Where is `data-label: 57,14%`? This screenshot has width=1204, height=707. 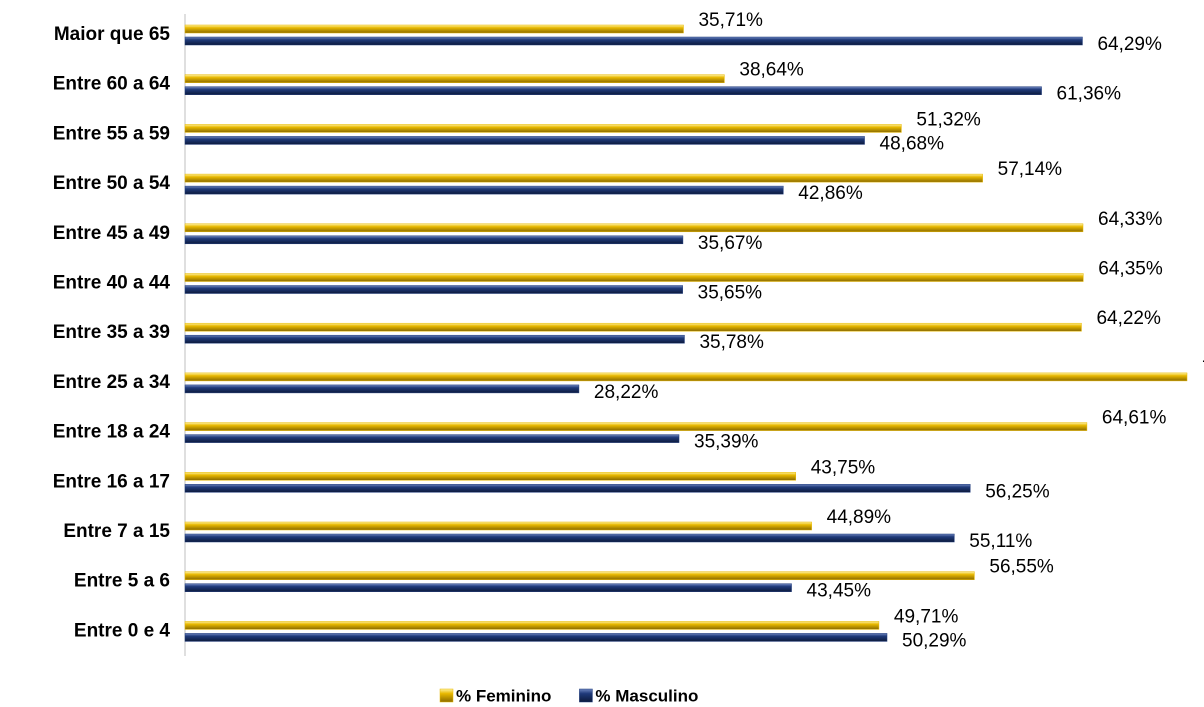 data-label: 57,14% is located at coordinates (1030, 169).